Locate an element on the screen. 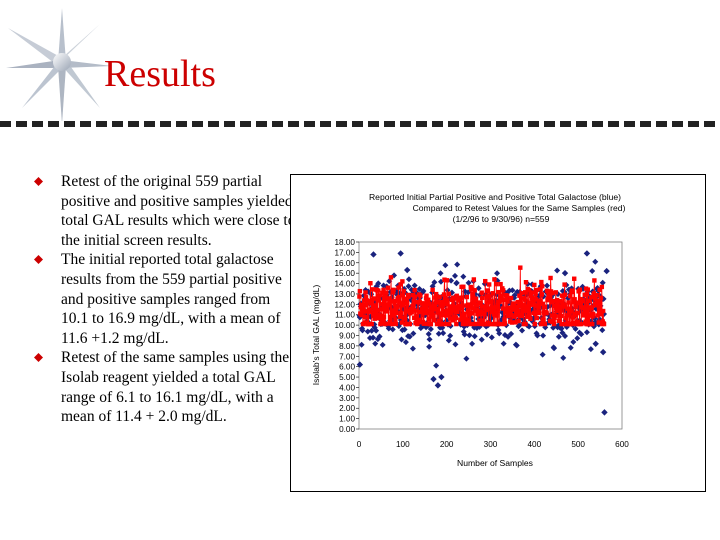 The width and height of the screenshot is (720, 540). x-tick-label: 300 is located at coordinates (491, 444).